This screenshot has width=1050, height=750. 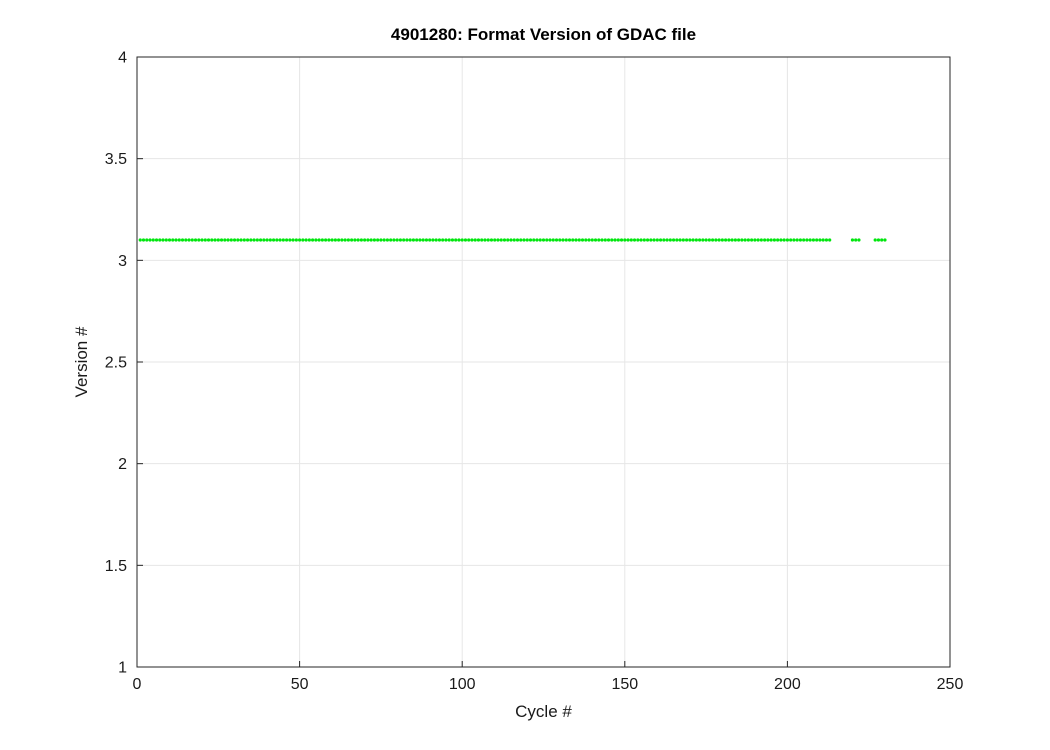 What do you see at coordinates (624, 684) in the screenshot?
I see `x-tick-label: 150` at bounding box center [624, 684].